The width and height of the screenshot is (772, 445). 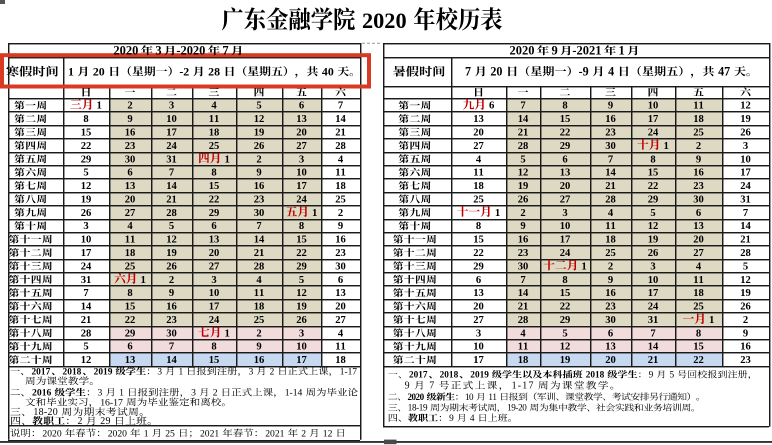 I want to click on svg-text: 47, so click(x=724, y=71).